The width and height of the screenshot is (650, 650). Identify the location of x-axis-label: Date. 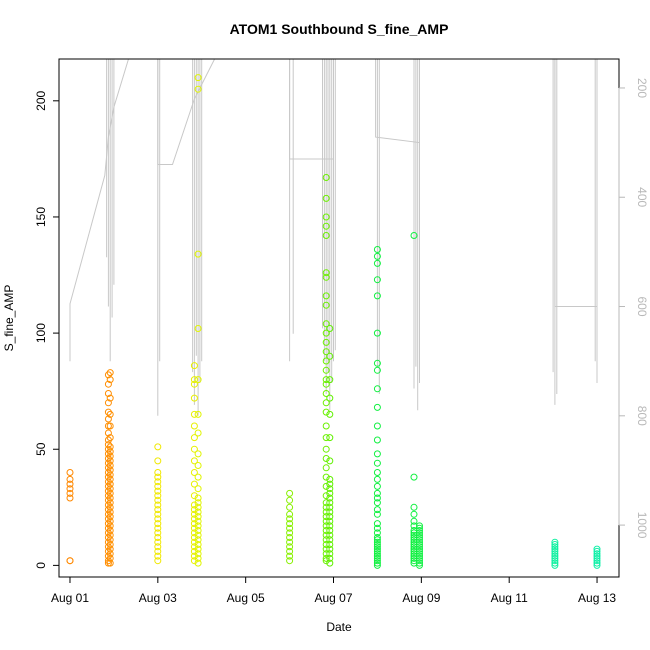
(339, 627).